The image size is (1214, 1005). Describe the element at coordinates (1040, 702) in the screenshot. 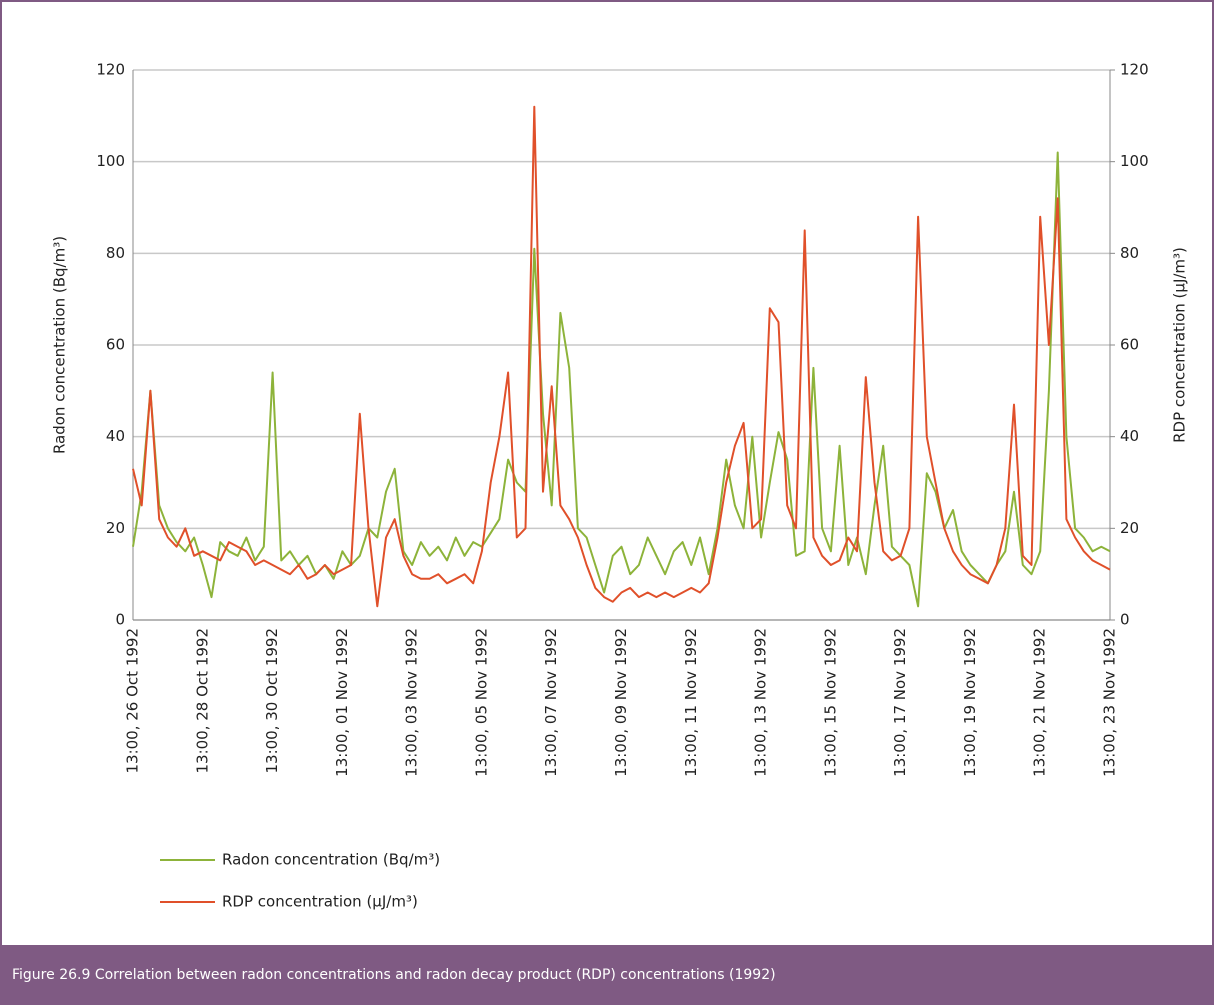

I see `x-tick-label: 13:00, 21 Nov 1992` at that location.